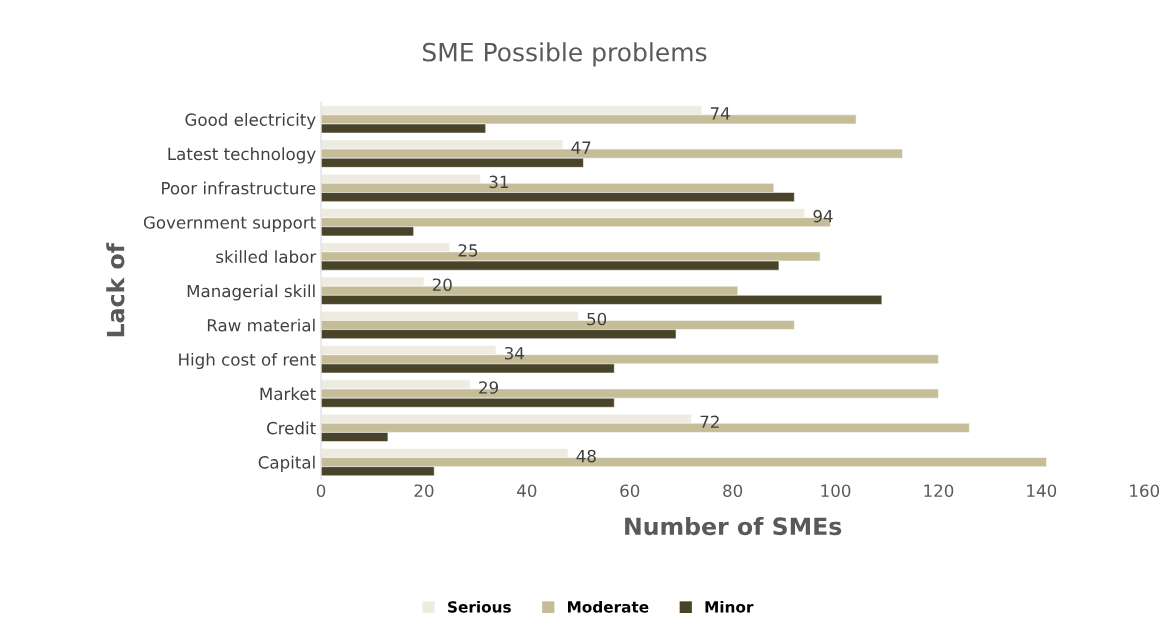  I want to click on legend-label: Minor, so click(729, 606).